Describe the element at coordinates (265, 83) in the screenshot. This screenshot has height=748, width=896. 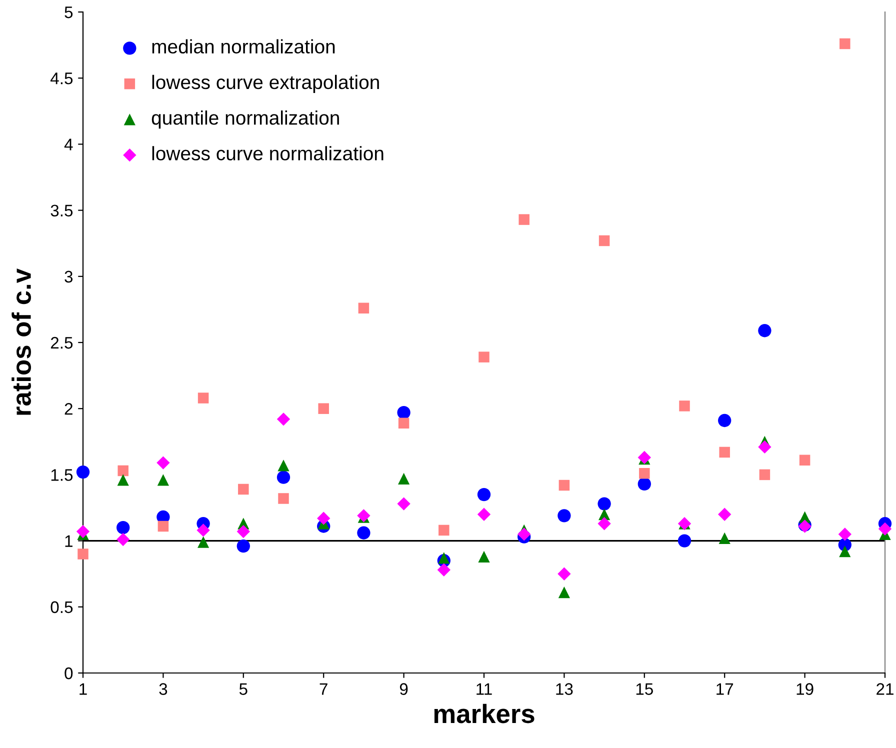
I see `legend-label: lowess curve extrapolation` at that location.